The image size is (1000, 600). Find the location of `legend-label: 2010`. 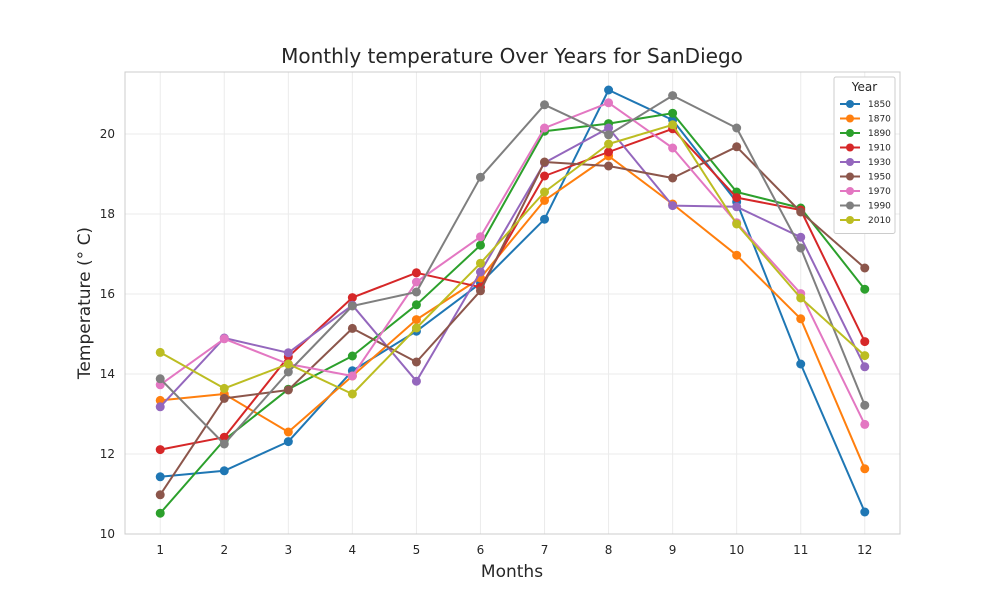

legend-label: 2010 is located at coordinates (879, 221).